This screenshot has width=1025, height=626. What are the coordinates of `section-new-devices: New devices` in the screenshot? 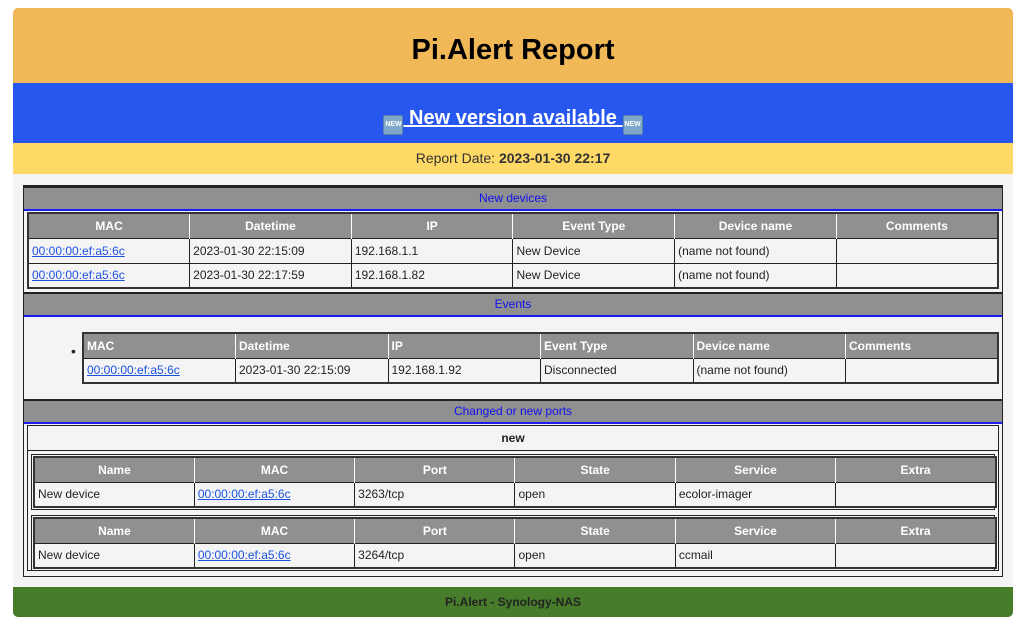 It's located at (513, 198).